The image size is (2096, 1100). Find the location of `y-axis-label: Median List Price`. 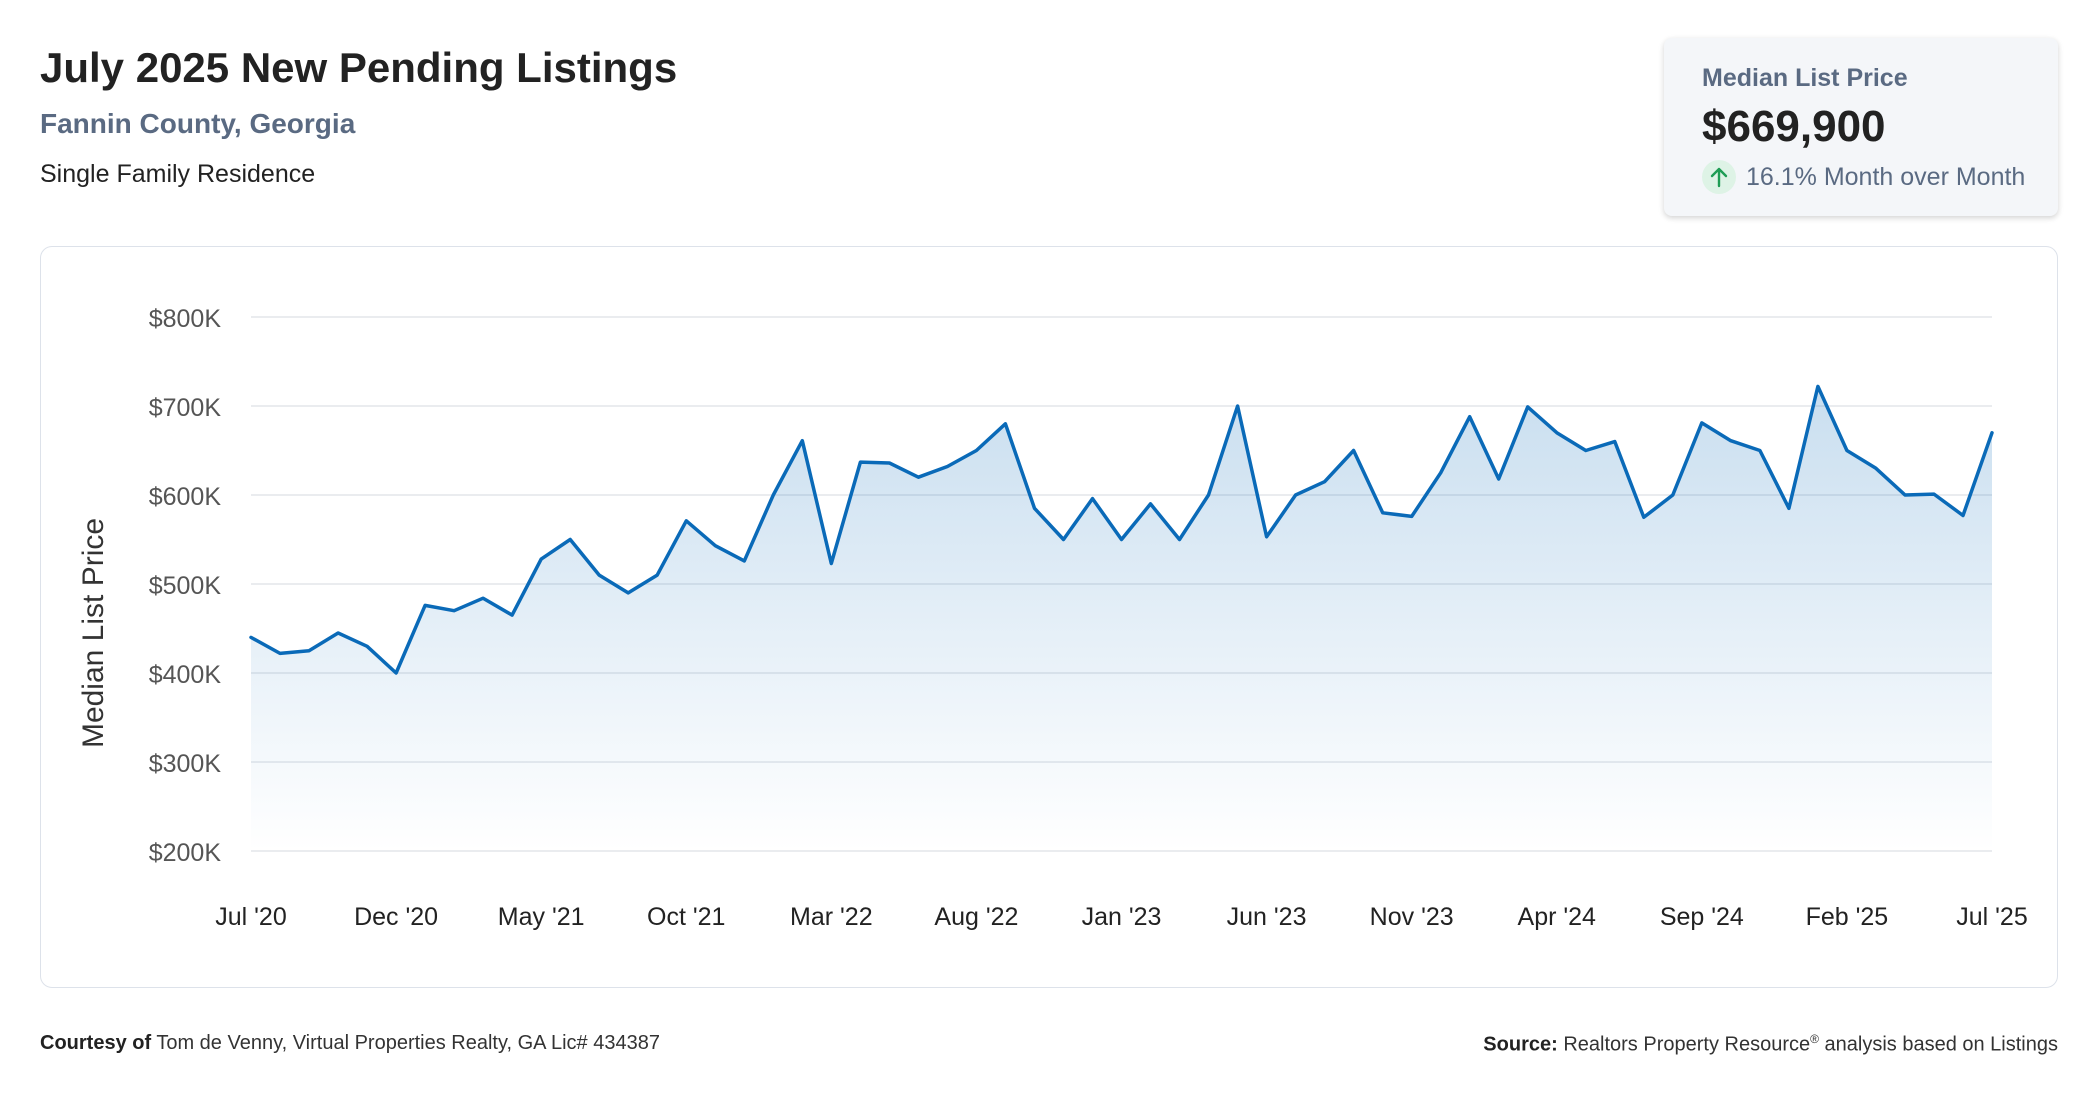

y-axis-label: Median List Price is located at coordinates (93, 633).